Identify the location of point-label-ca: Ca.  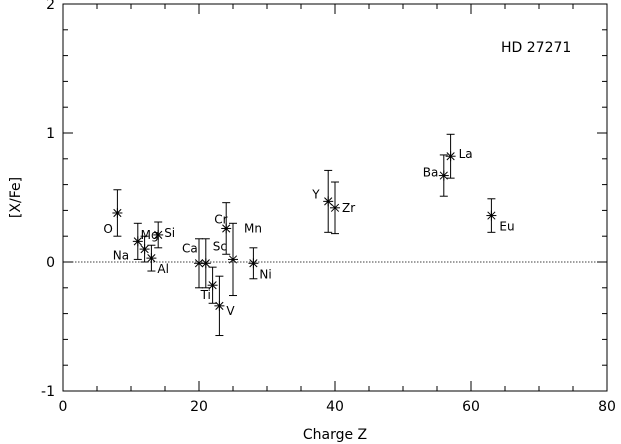
(190, 248).